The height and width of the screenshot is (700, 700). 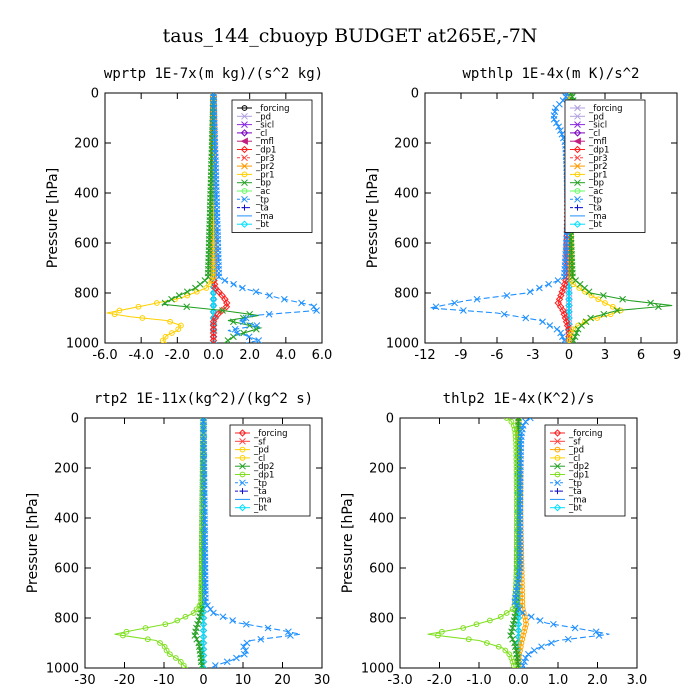 I want to click on legend-label: _pr1, so click(x=265, y=175).